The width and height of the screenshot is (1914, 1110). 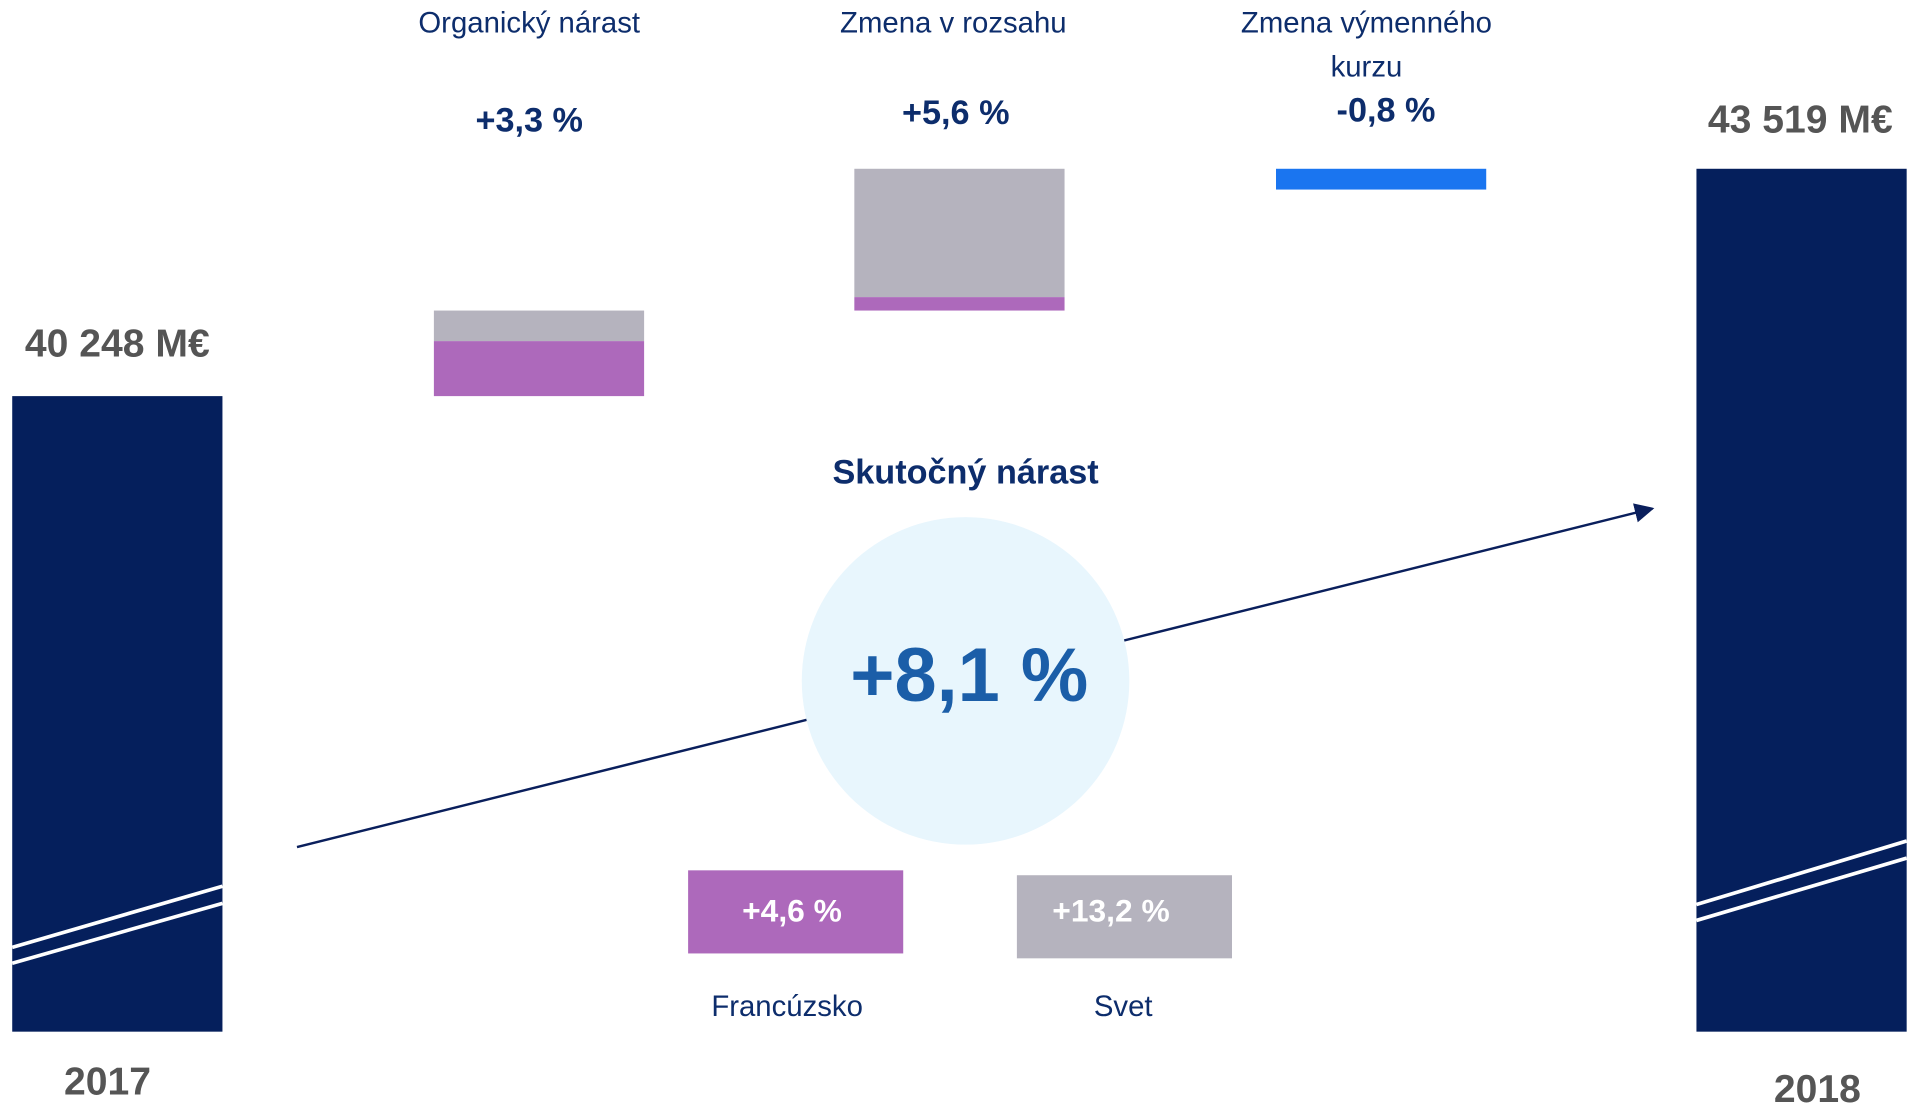 I want to click on france-box, so click(x=796, y=912).